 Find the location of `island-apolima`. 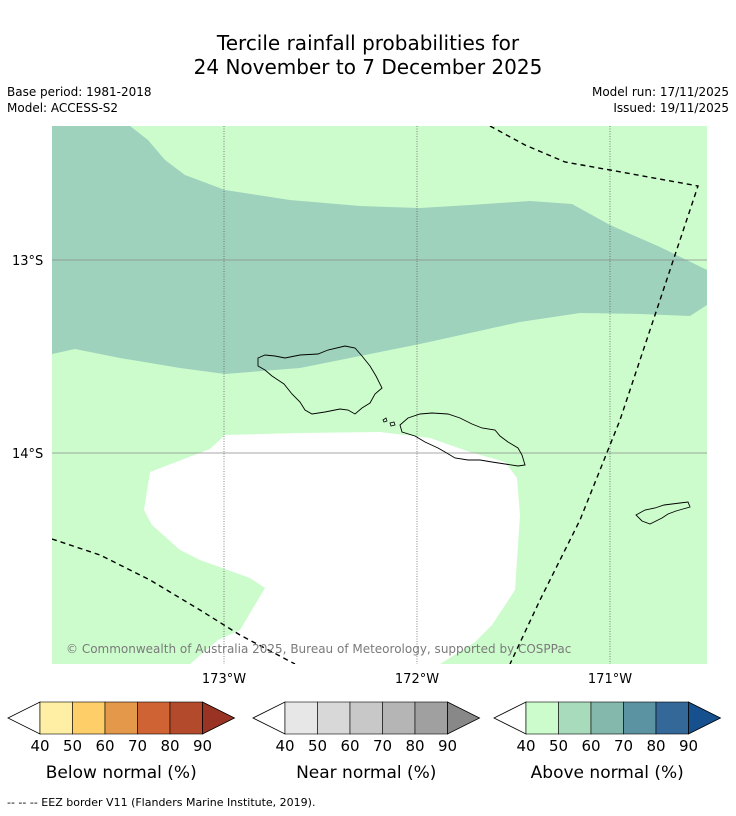

island-apolima is located at coordinates (385, 420).